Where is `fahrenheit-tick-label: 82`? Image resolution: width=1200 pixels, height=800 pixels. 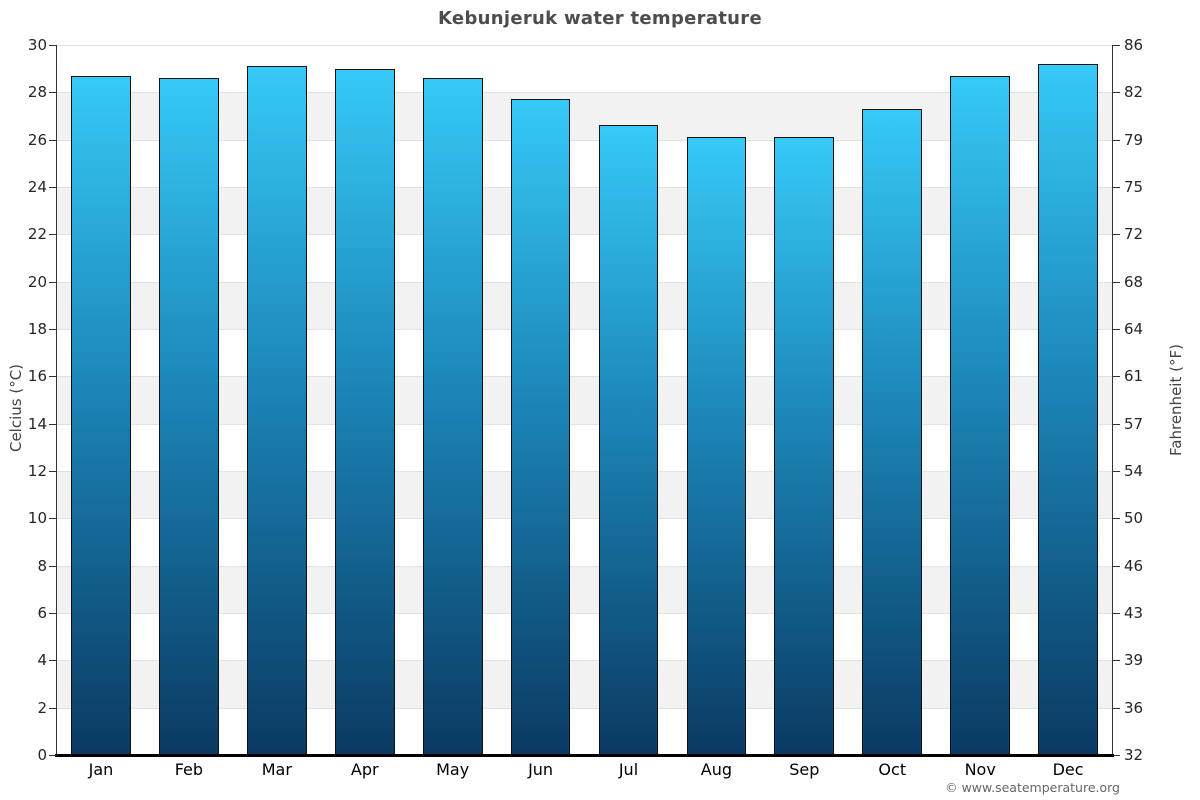 fahrenheit-tick-label: 82 is located at coordinates (1134, 92).